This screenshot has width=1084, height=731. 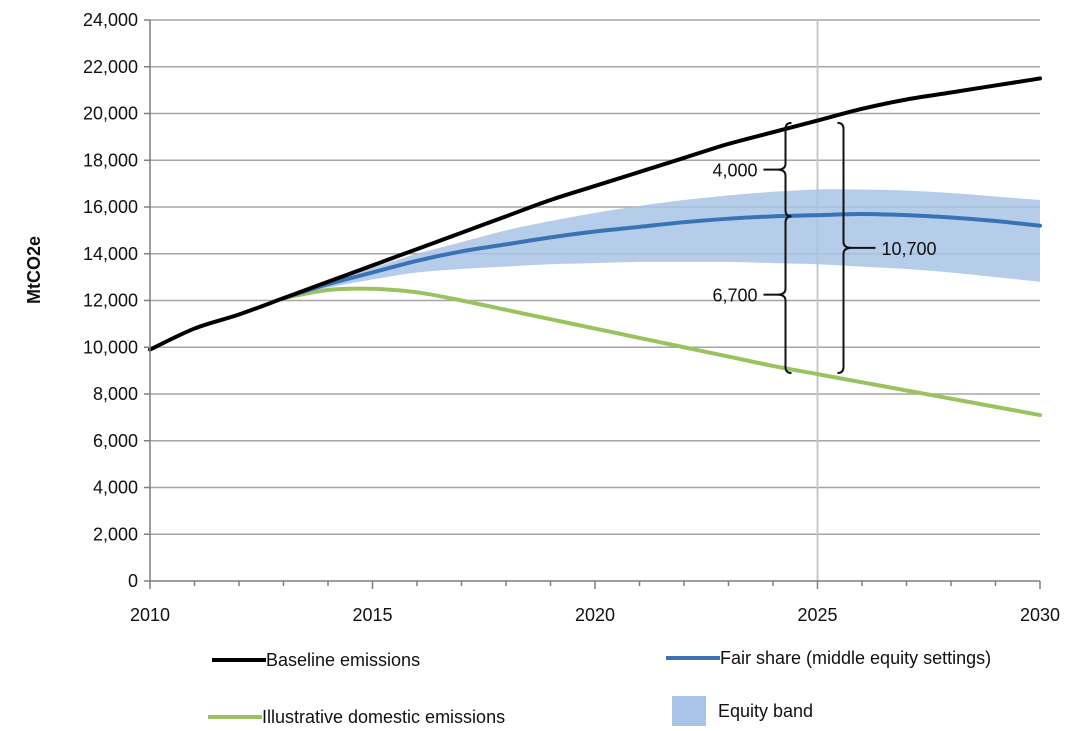 I want to click on legend-item: Baseline emissions, so click(x=316, y=660).